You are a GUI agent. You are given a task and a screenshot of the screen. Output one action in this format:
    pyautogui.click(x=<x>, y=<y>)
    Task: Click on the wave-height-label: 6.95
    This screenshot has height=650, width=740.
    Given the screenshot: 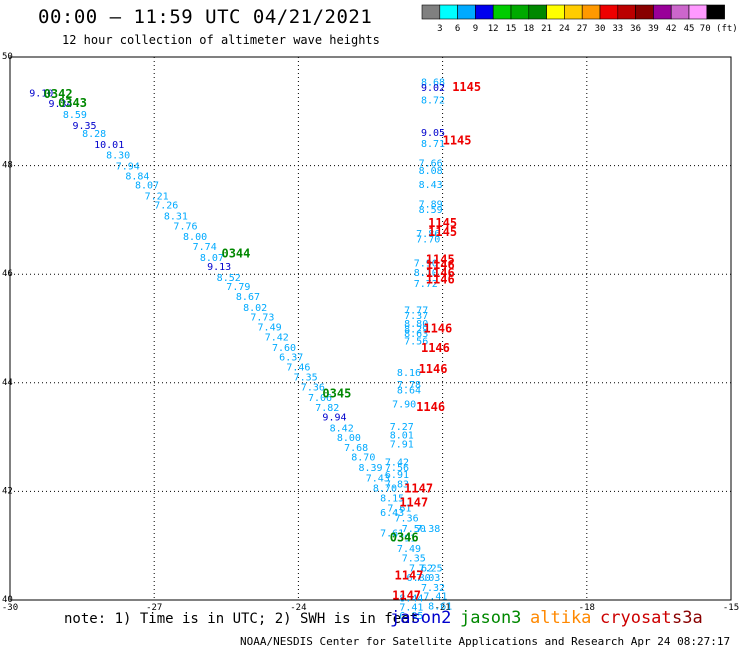 What is the action you would take?
    pyautogui.click(x=411, y=616)
    